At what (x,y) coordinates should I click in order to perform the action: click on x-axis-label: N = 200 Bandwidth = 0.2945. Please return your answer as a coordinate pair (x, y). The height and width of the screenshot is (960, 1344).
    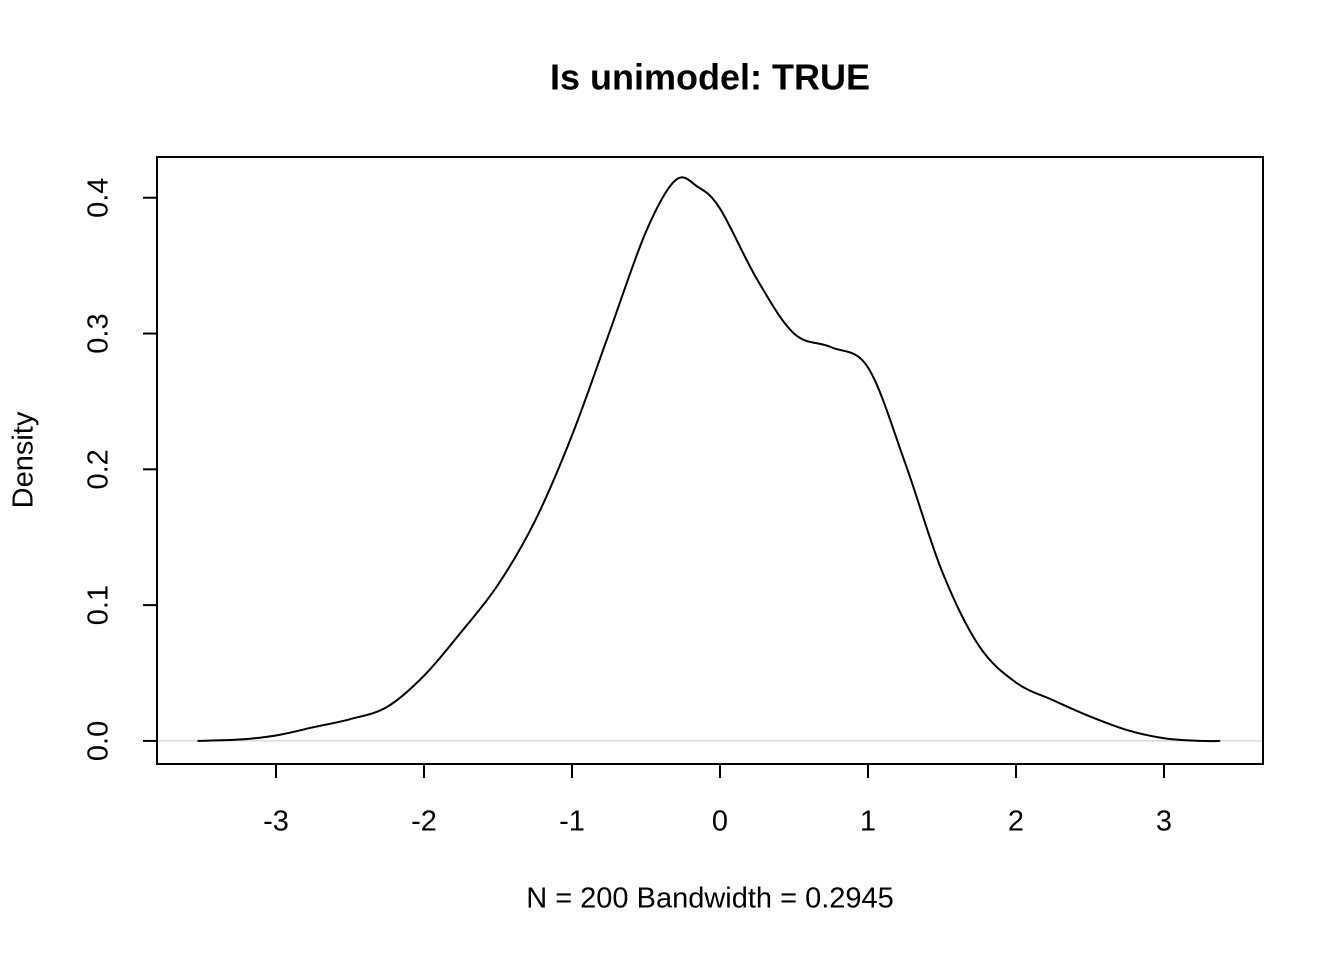
    Looking at the image, I should click on (710, 899).